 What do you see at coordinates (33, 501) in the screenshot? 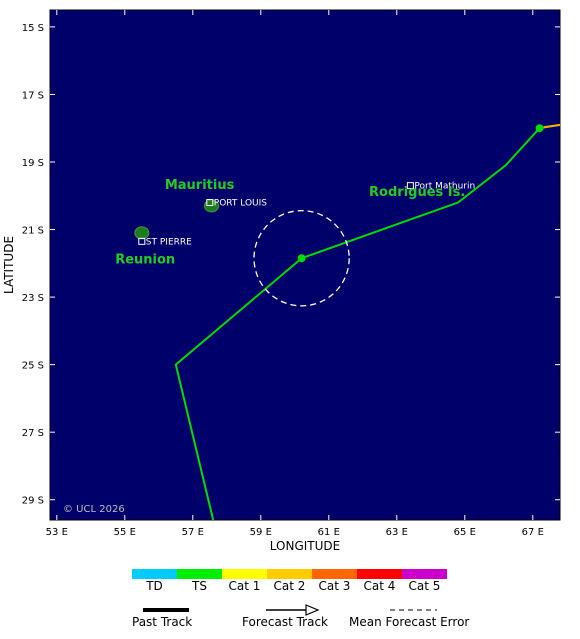
I see `lat-tick-label: 29 S` at bounding box center [33, 501].